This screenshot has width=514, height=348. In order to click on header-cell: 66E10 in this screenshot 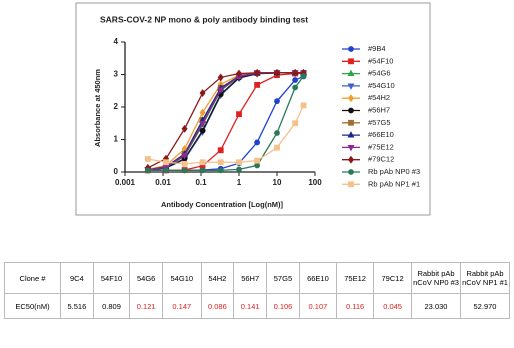, I will do `click(318, 278)`.